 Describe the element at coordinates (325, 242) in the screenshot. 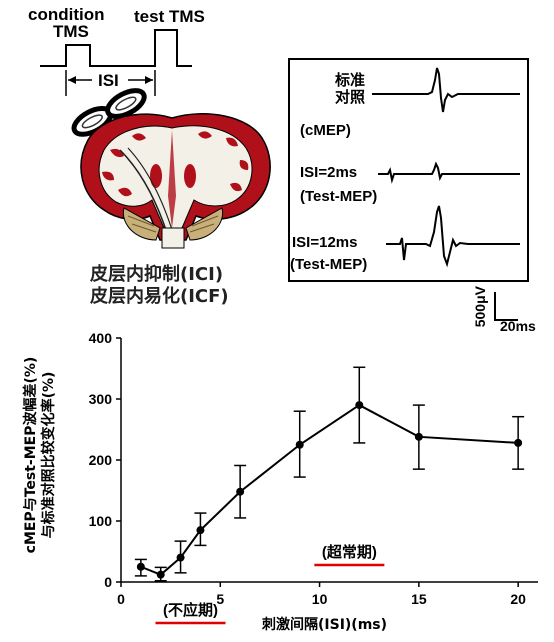

I see `isi-12ms-label: ISI=12ms` at that location.